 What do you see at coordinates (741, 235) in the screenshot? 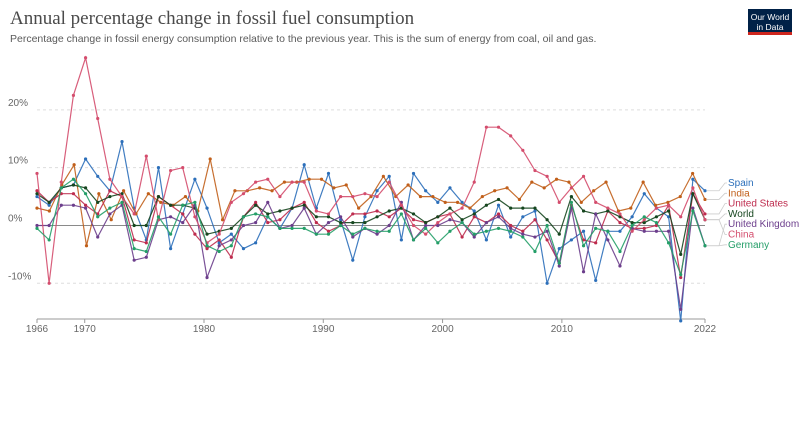
I see `legend-label: China` at bounding box center [741, 235].